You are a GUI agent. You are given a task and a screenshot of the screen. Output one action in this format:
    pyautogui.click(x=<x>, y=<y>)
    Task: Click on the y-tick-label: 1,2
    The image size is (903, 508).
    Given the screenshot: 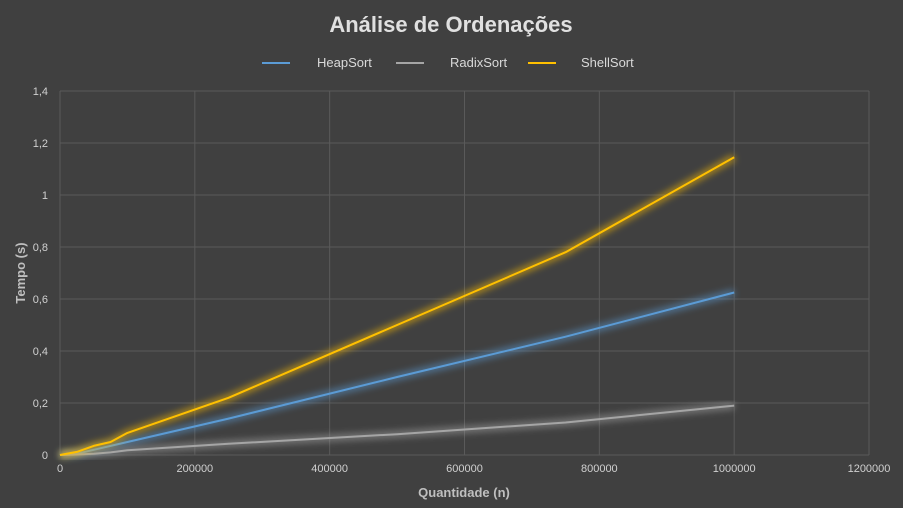 What is the action you would take?
    pyautogui.click(x=40, y=144)
    